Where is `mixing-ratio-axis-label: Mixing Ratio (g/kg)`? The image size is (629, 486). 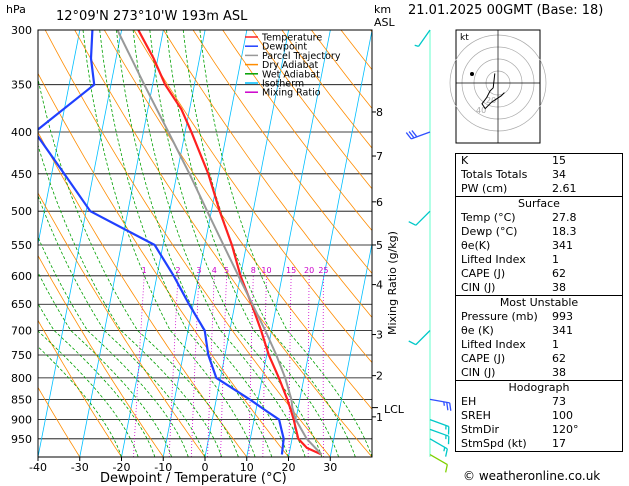 mixing-ratio-axis-label: Mixing Ratio (g/kg) is located at coordinates (392, 283).